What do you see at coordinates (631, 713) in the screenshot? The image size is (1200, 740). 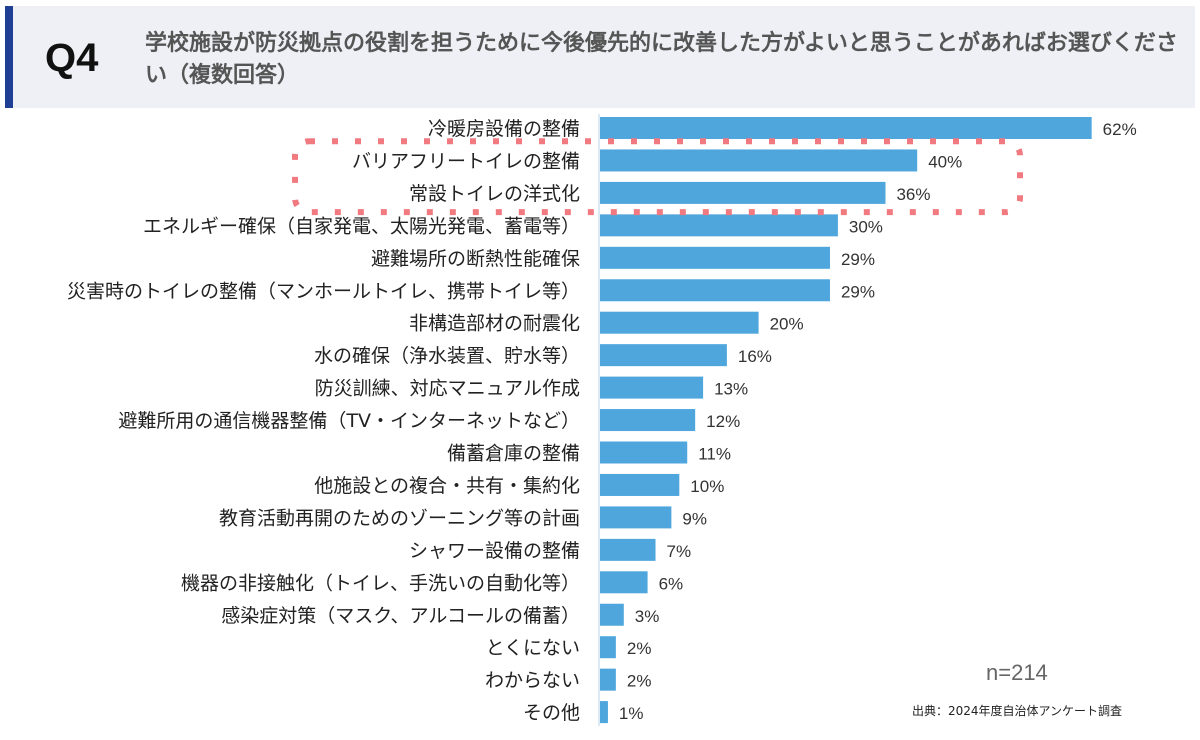 I see `value-label: 1%` at bounding box center [631, 713].